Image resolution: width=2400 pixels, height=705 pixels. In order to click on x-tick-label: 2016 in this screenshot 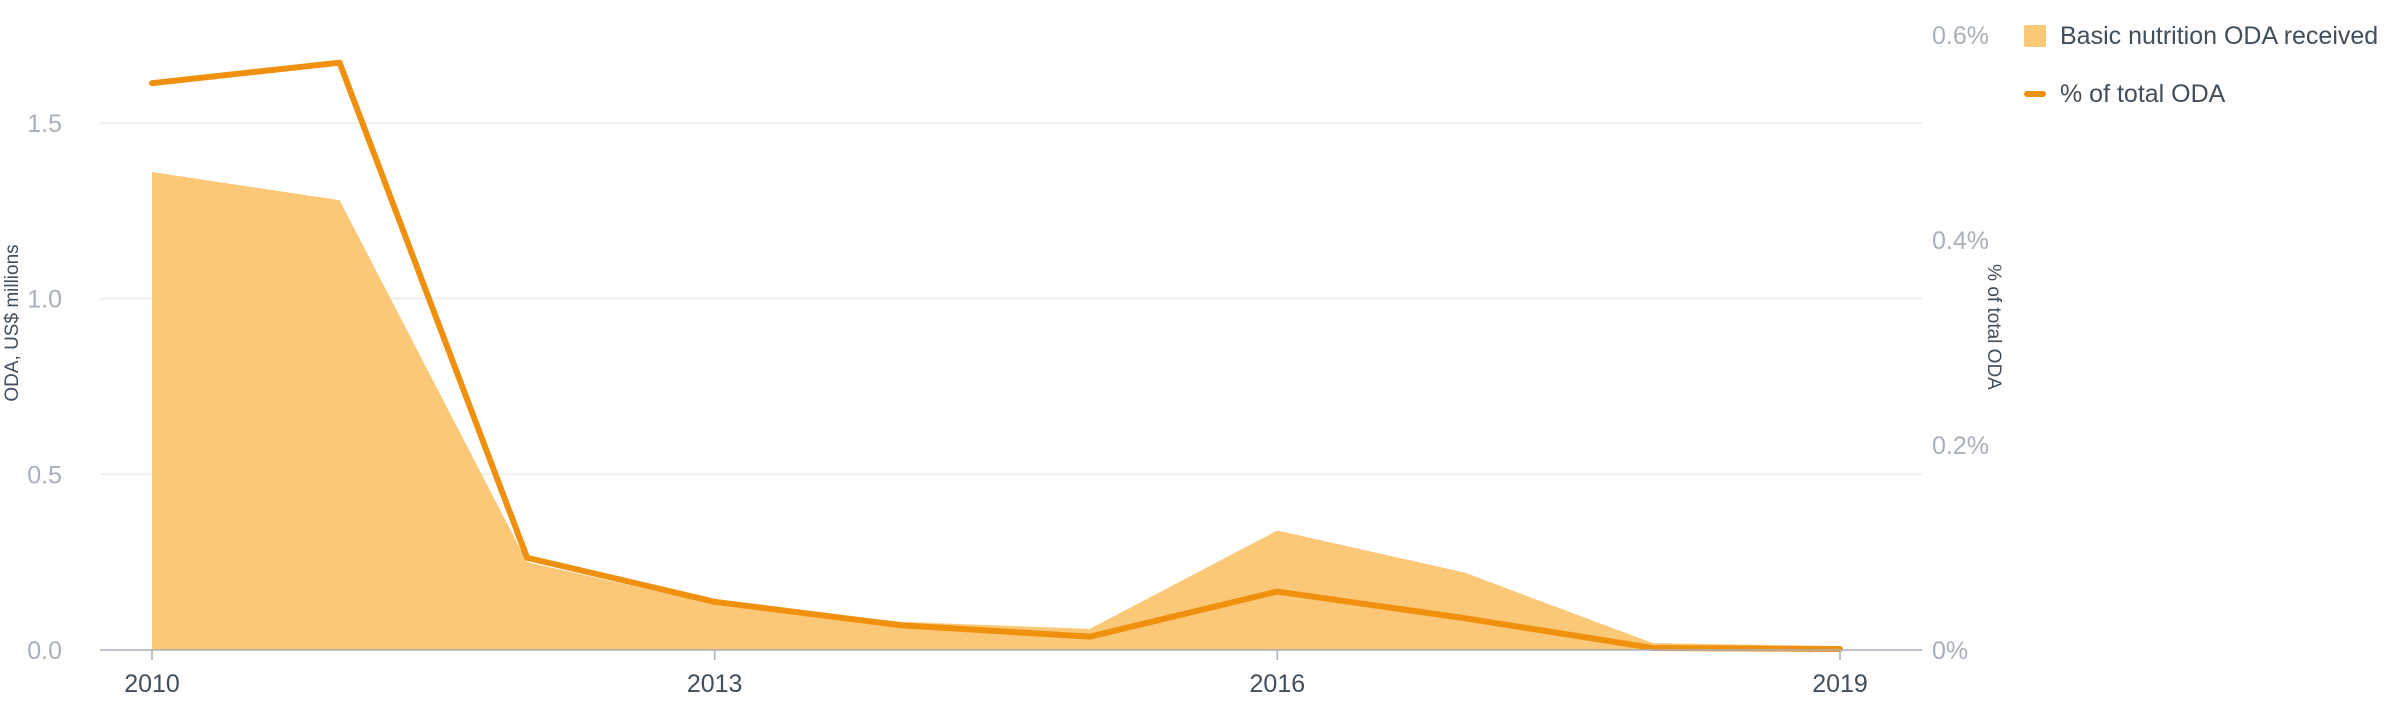, I will do `click(1278, 684)`.